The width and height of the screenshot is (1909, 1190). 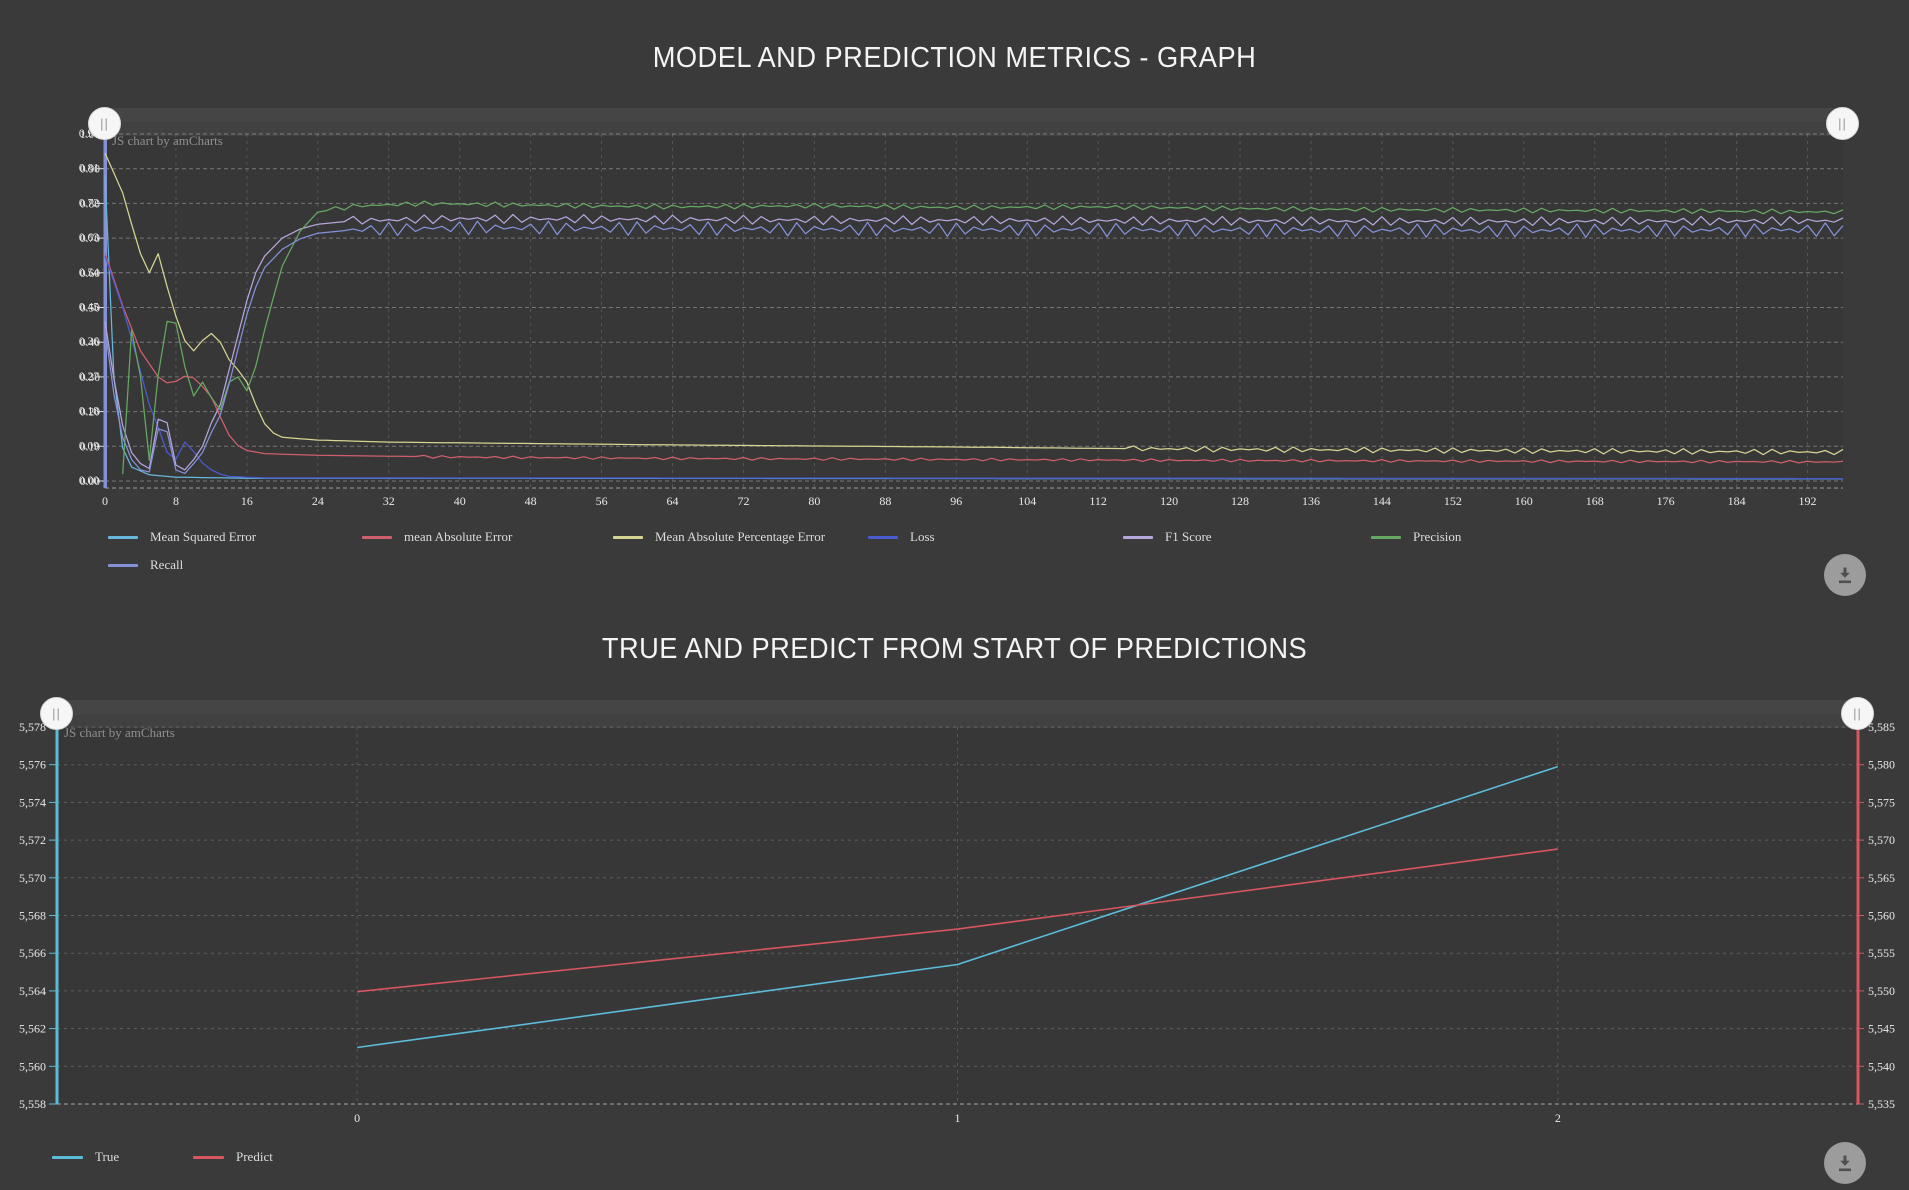 I want to click on chart2-scrollbar-handle-left: ||, so click(x=56, y=713).